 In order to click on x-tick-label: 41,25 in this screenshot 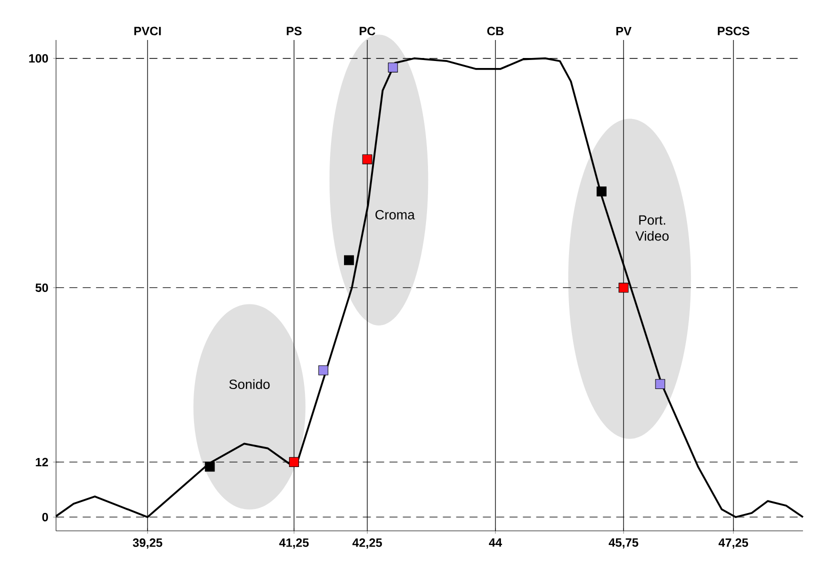, I will do `click(294, 543)`.